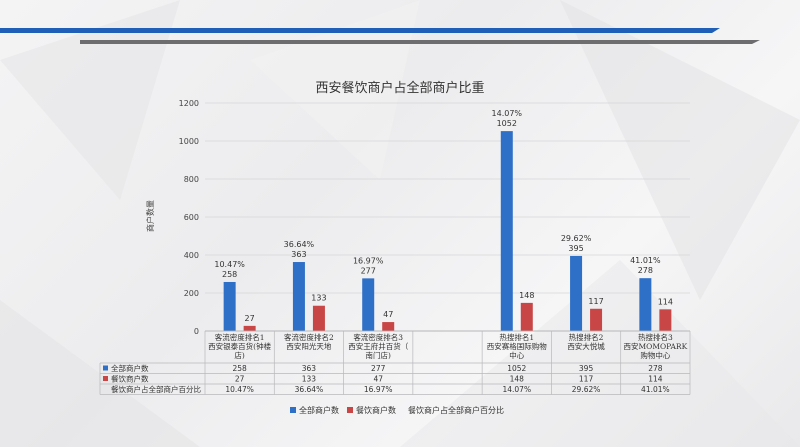  I want to click on table-cell: 47, so click(378, 379).